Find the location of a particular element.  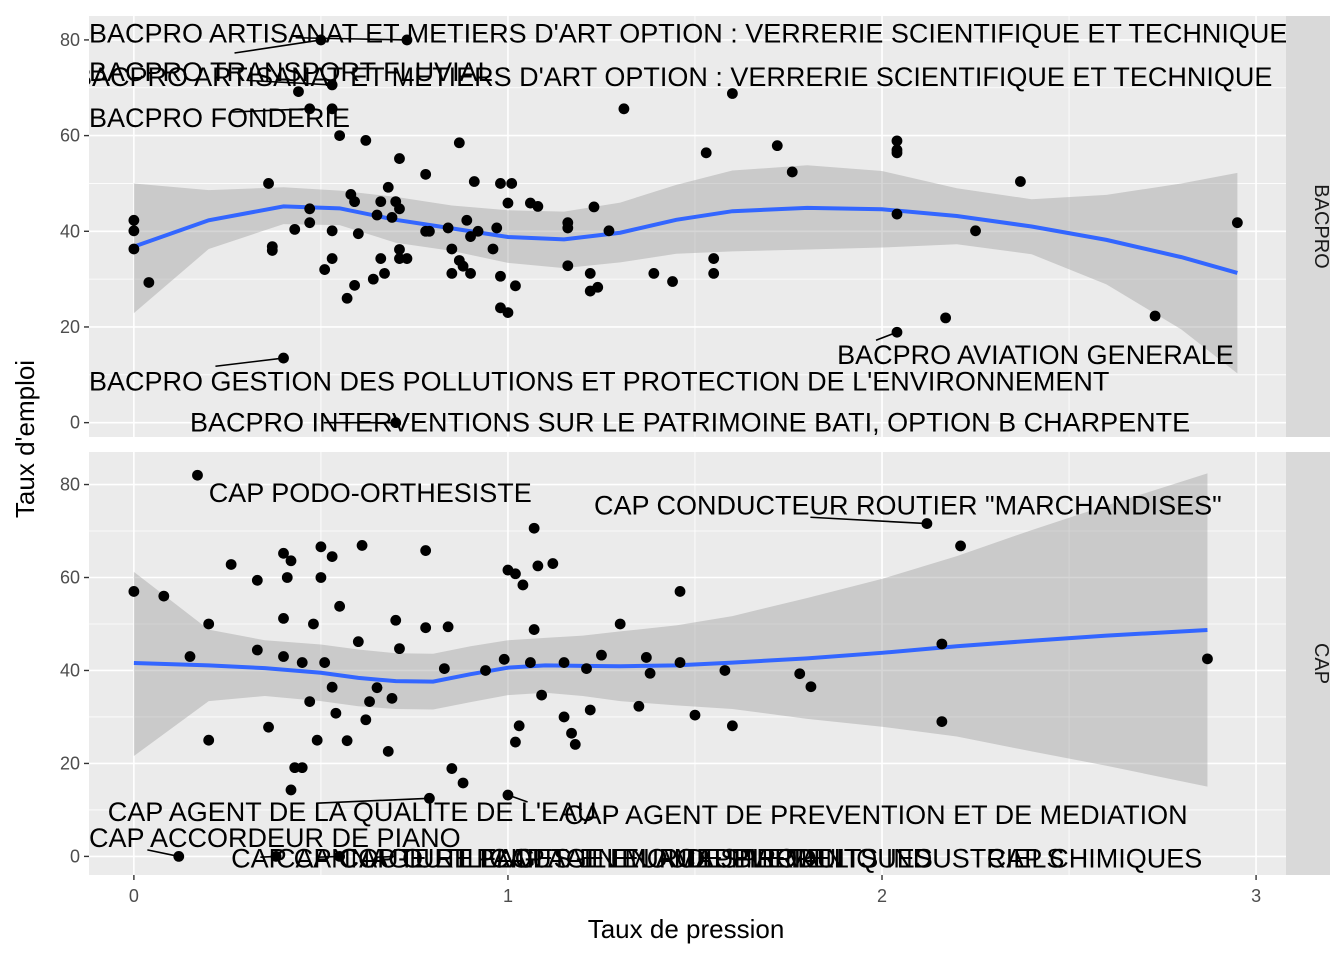

point-label: CAP TAILLEUR DE PIERRE is located at coordinates (660, 859).